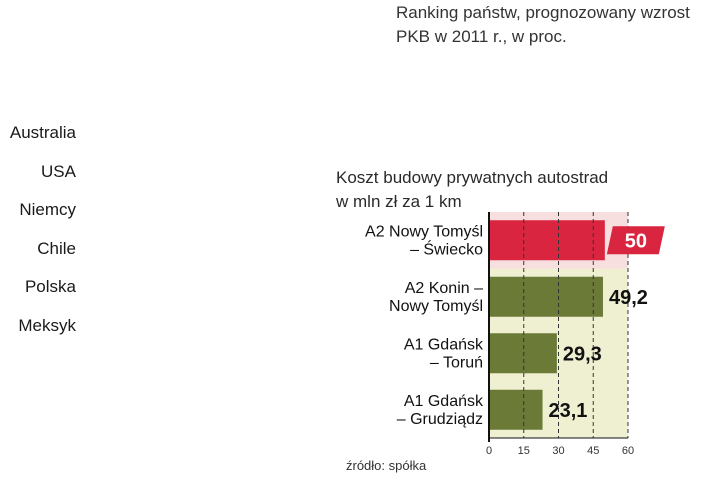 The height and width of the screenshot is (480, 720). I want to click on country-item: Niemcy, so click(47, 209).